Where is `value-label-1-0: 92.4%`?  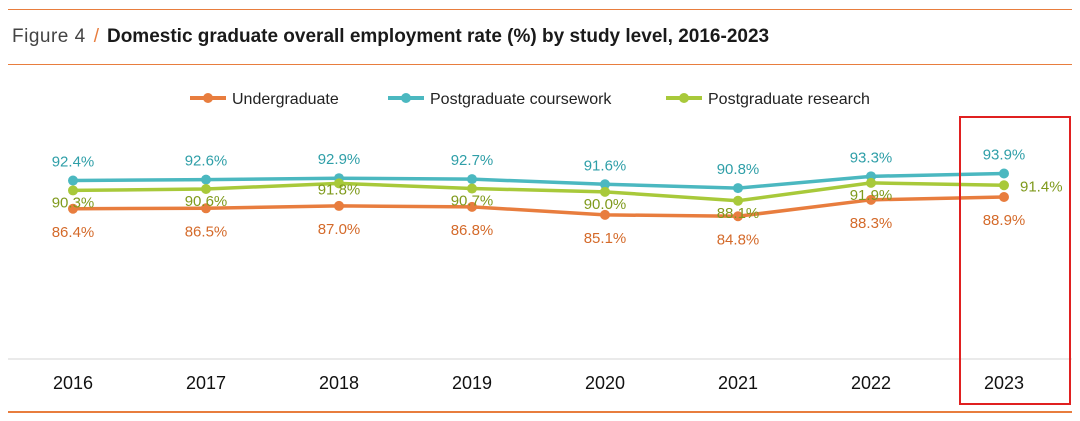 value-label-1-0: 92.4% is located at coordinates (73, 162).